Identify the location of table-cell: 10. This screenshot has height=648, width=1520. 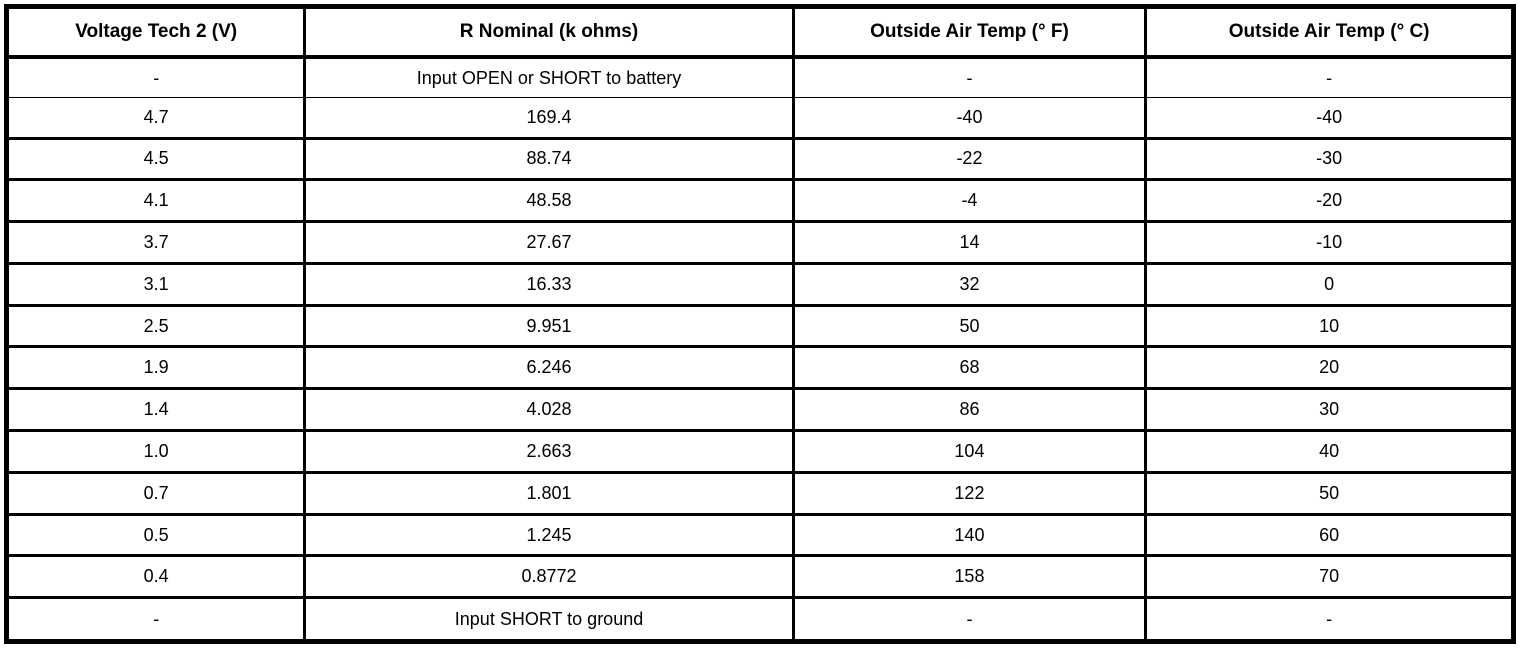
(1329, 326).